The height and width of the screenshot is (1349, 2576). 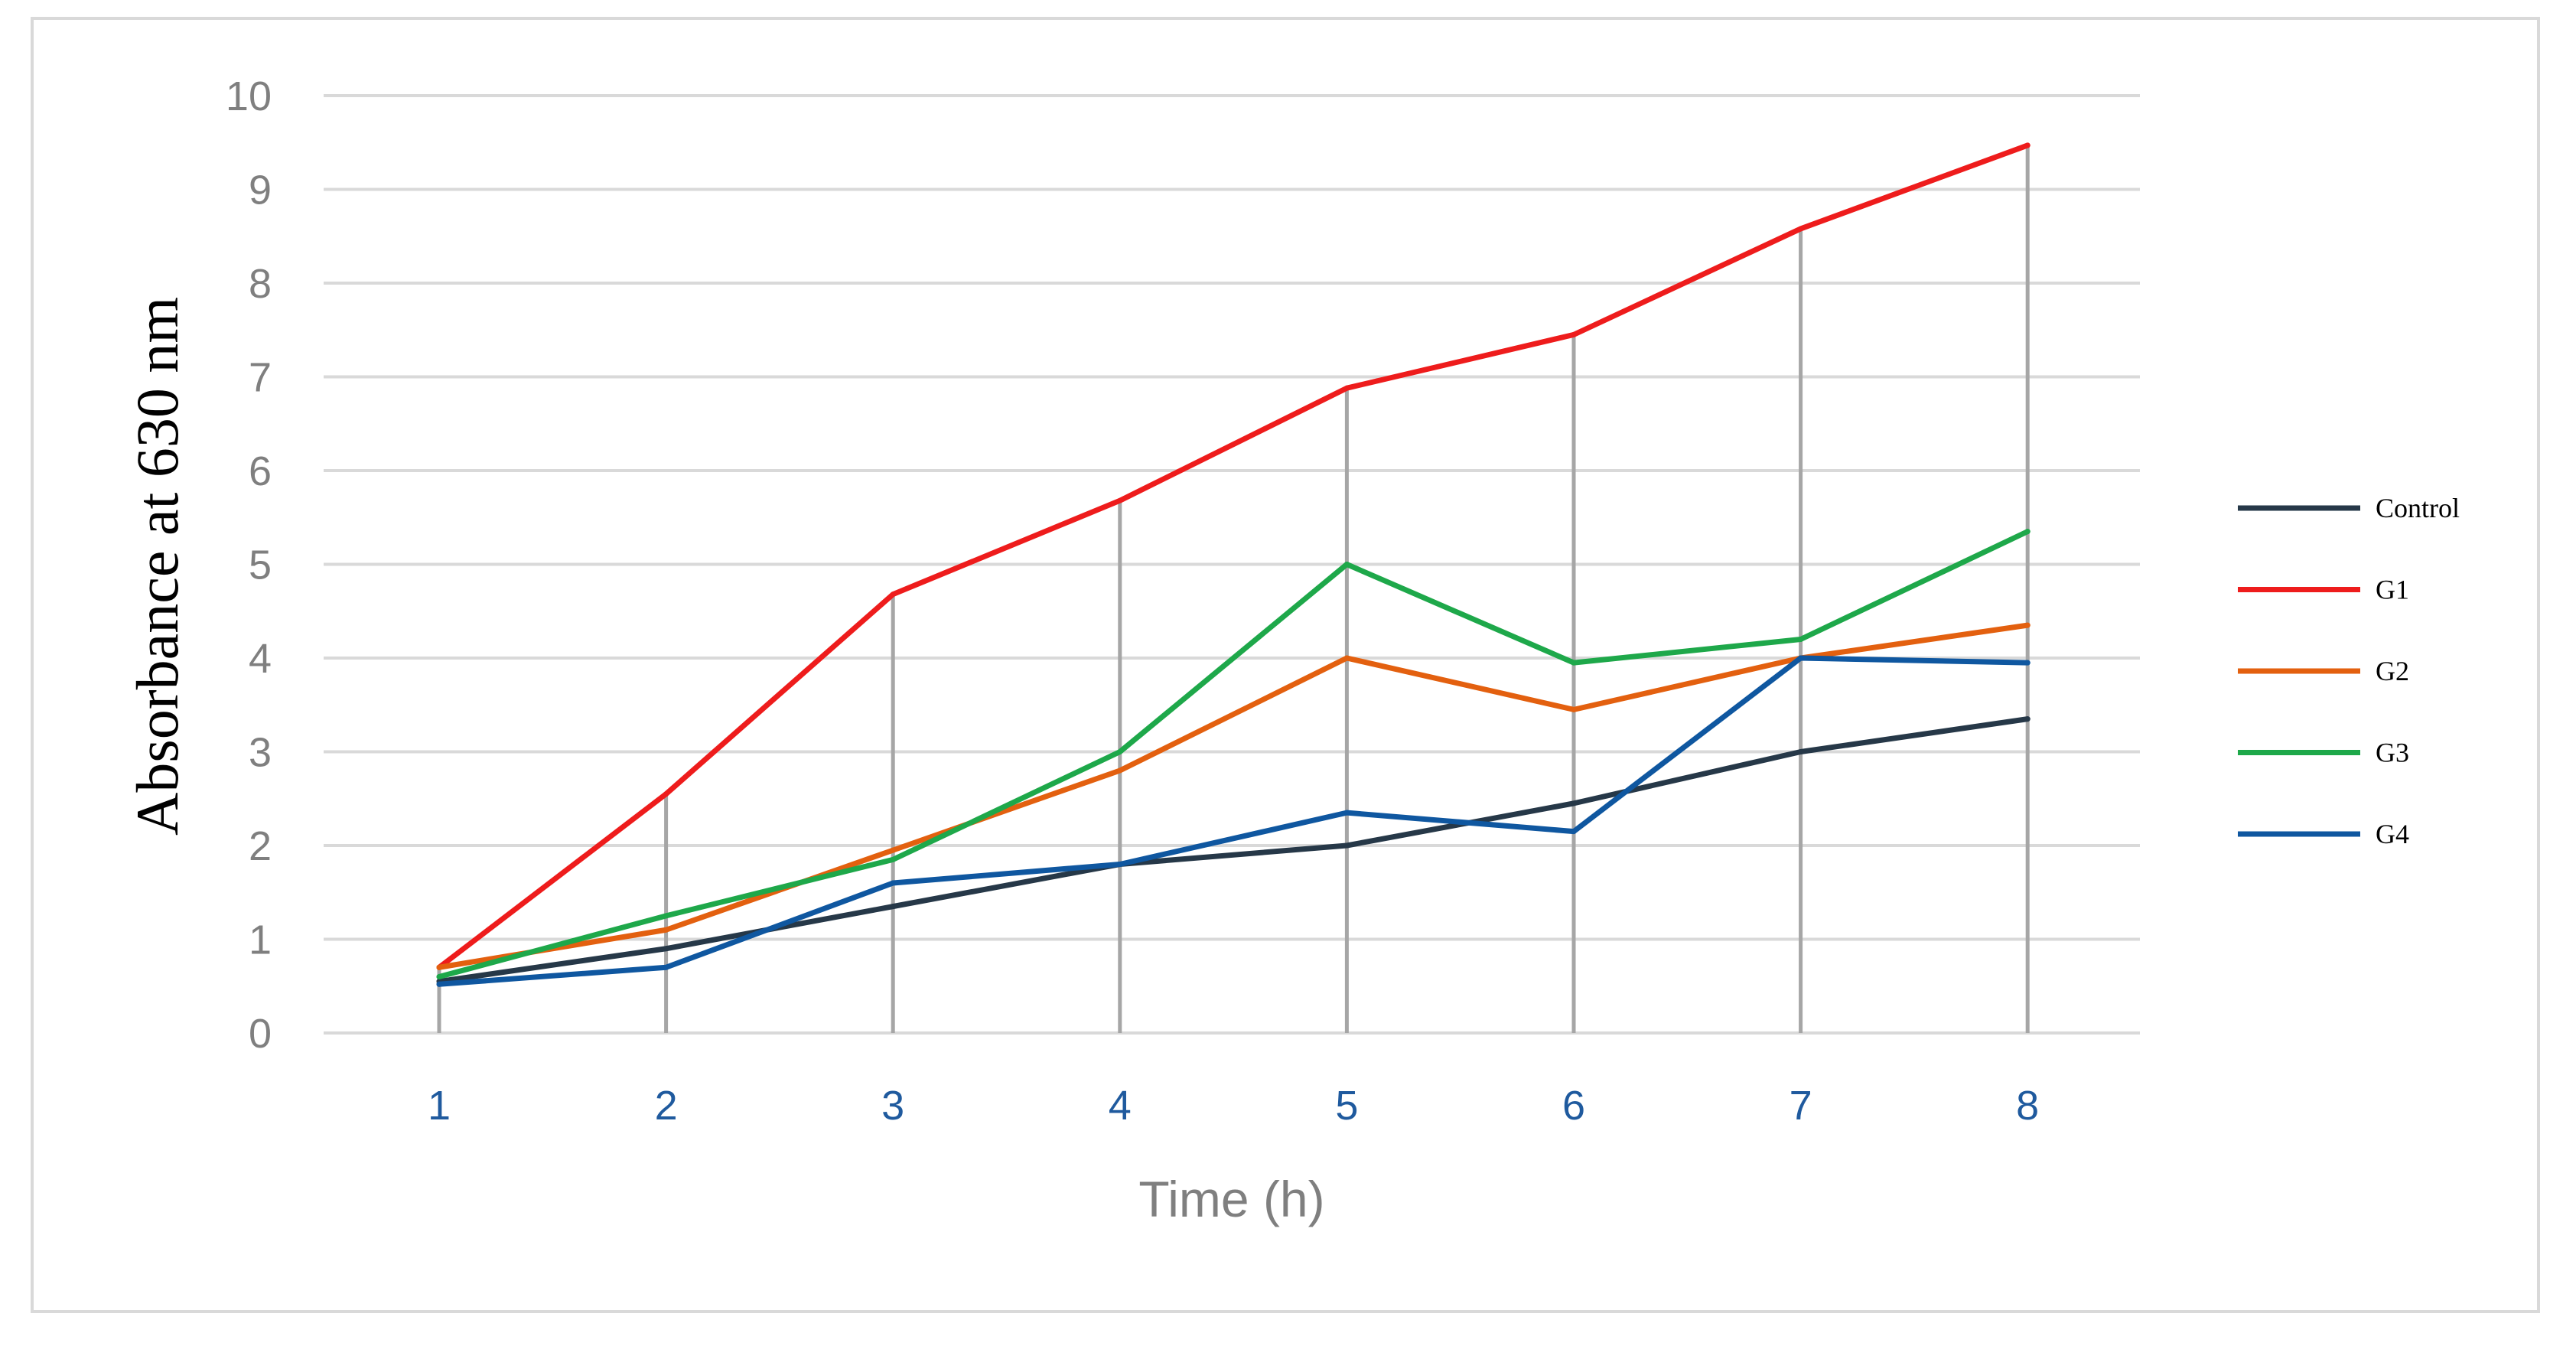 I want to click on y-tick-5: 5, so click(x=261, y=565).